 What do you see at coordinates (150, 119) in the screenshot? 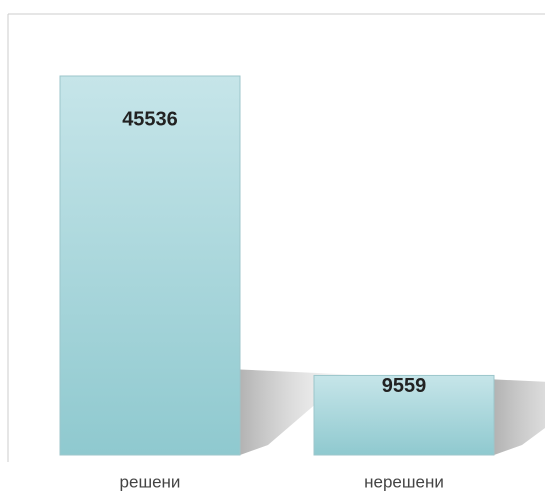
I see `data-label: 45536` at bounding box center [150, 119].